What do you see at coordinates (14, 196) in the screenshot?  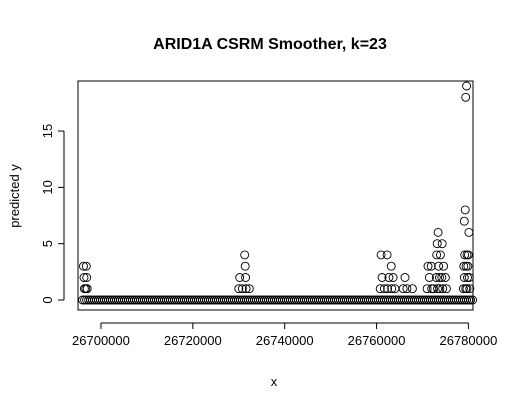 I see `y-axis-label: predicted y` at bounding box center [14, 196].